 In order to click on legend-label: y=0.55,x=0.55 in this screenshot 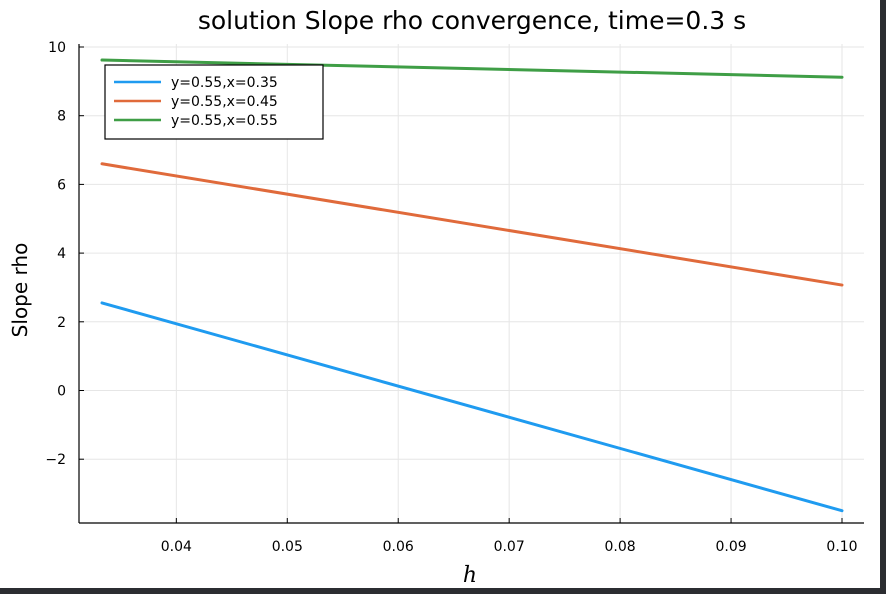, I will do `click(224, 121)`.